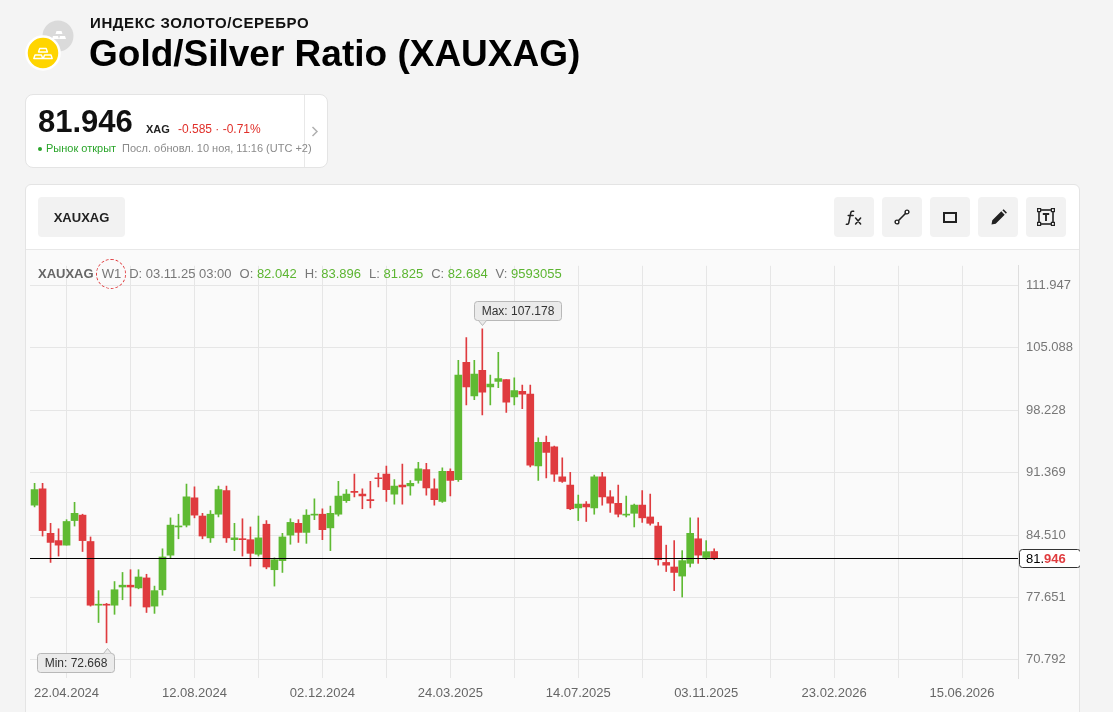 The height and width of the screenshot is (712, 1113). What do you see at coordinates (180, 273) in the screenshot?
I see `annotation: D: 03.11.25 03:00` at bounding box center [180, 273].